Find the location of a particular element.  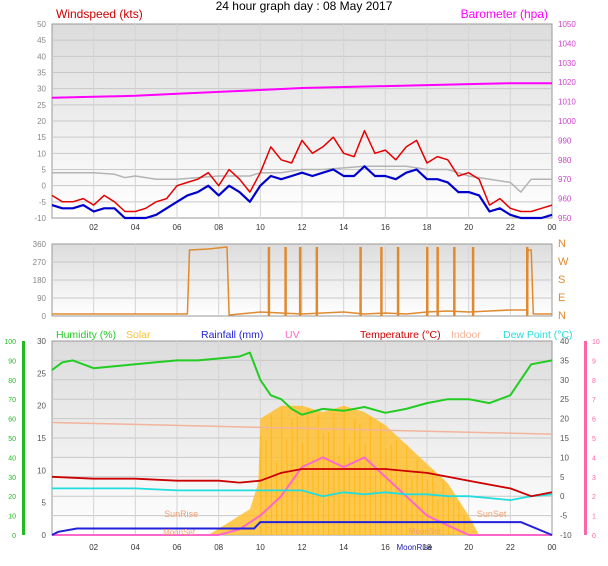

temperature-line is located at coordinates (302, 483).